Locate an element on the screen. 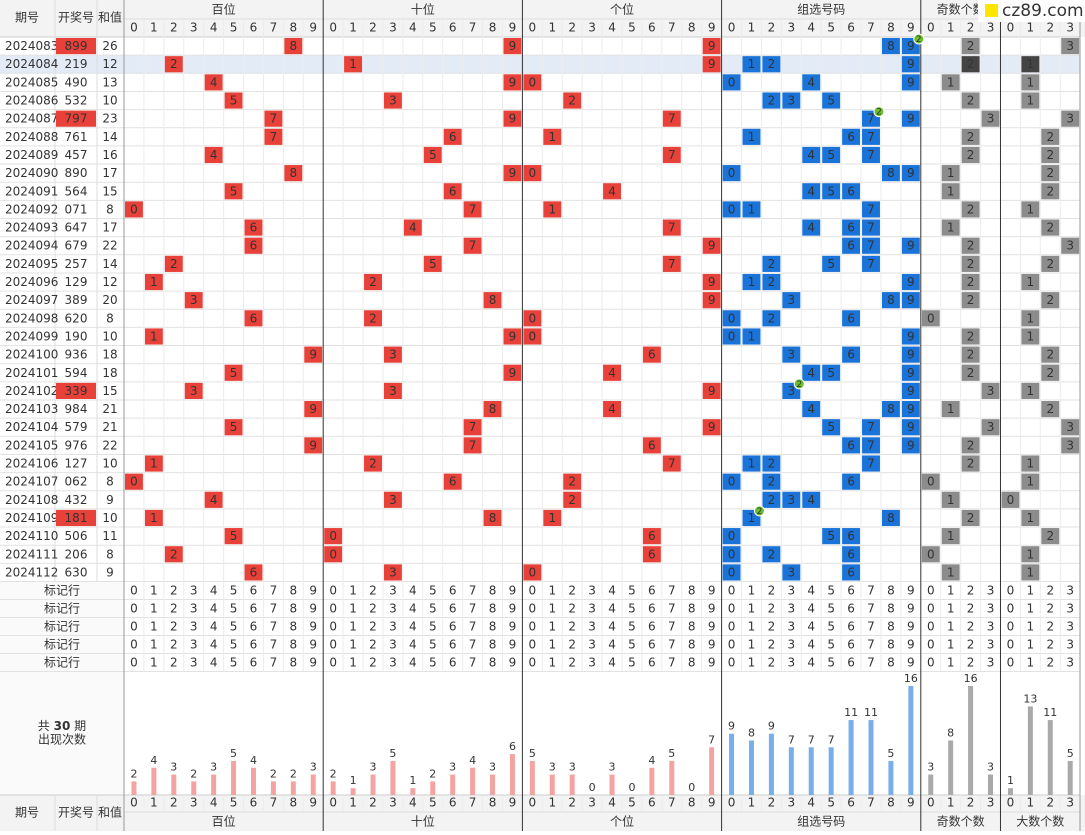 Image resolution: width=1085 pixels, height=835 pixels. sum: 12 is located at coordinates (109, 64).